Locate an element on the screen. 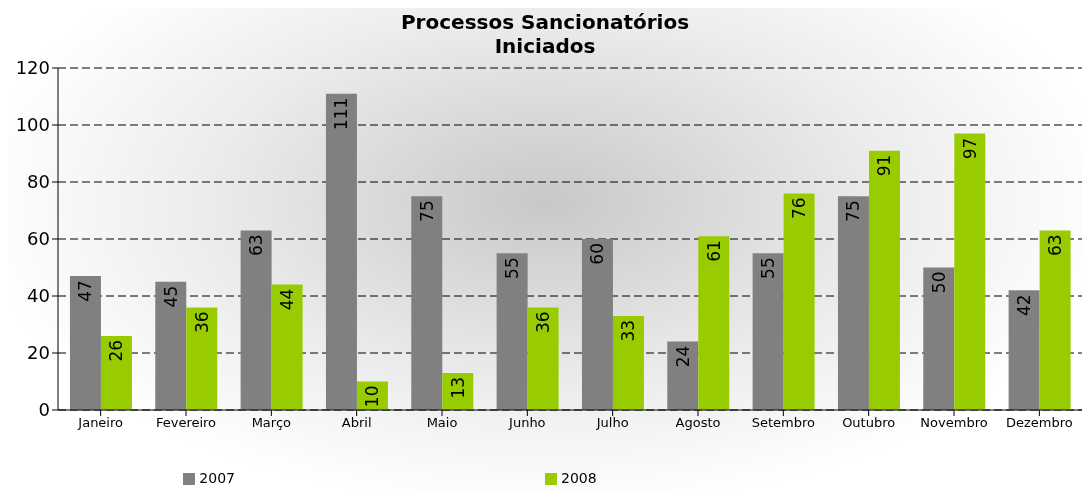  x-tick-label: Agosto is located at coordinates (698, 423).